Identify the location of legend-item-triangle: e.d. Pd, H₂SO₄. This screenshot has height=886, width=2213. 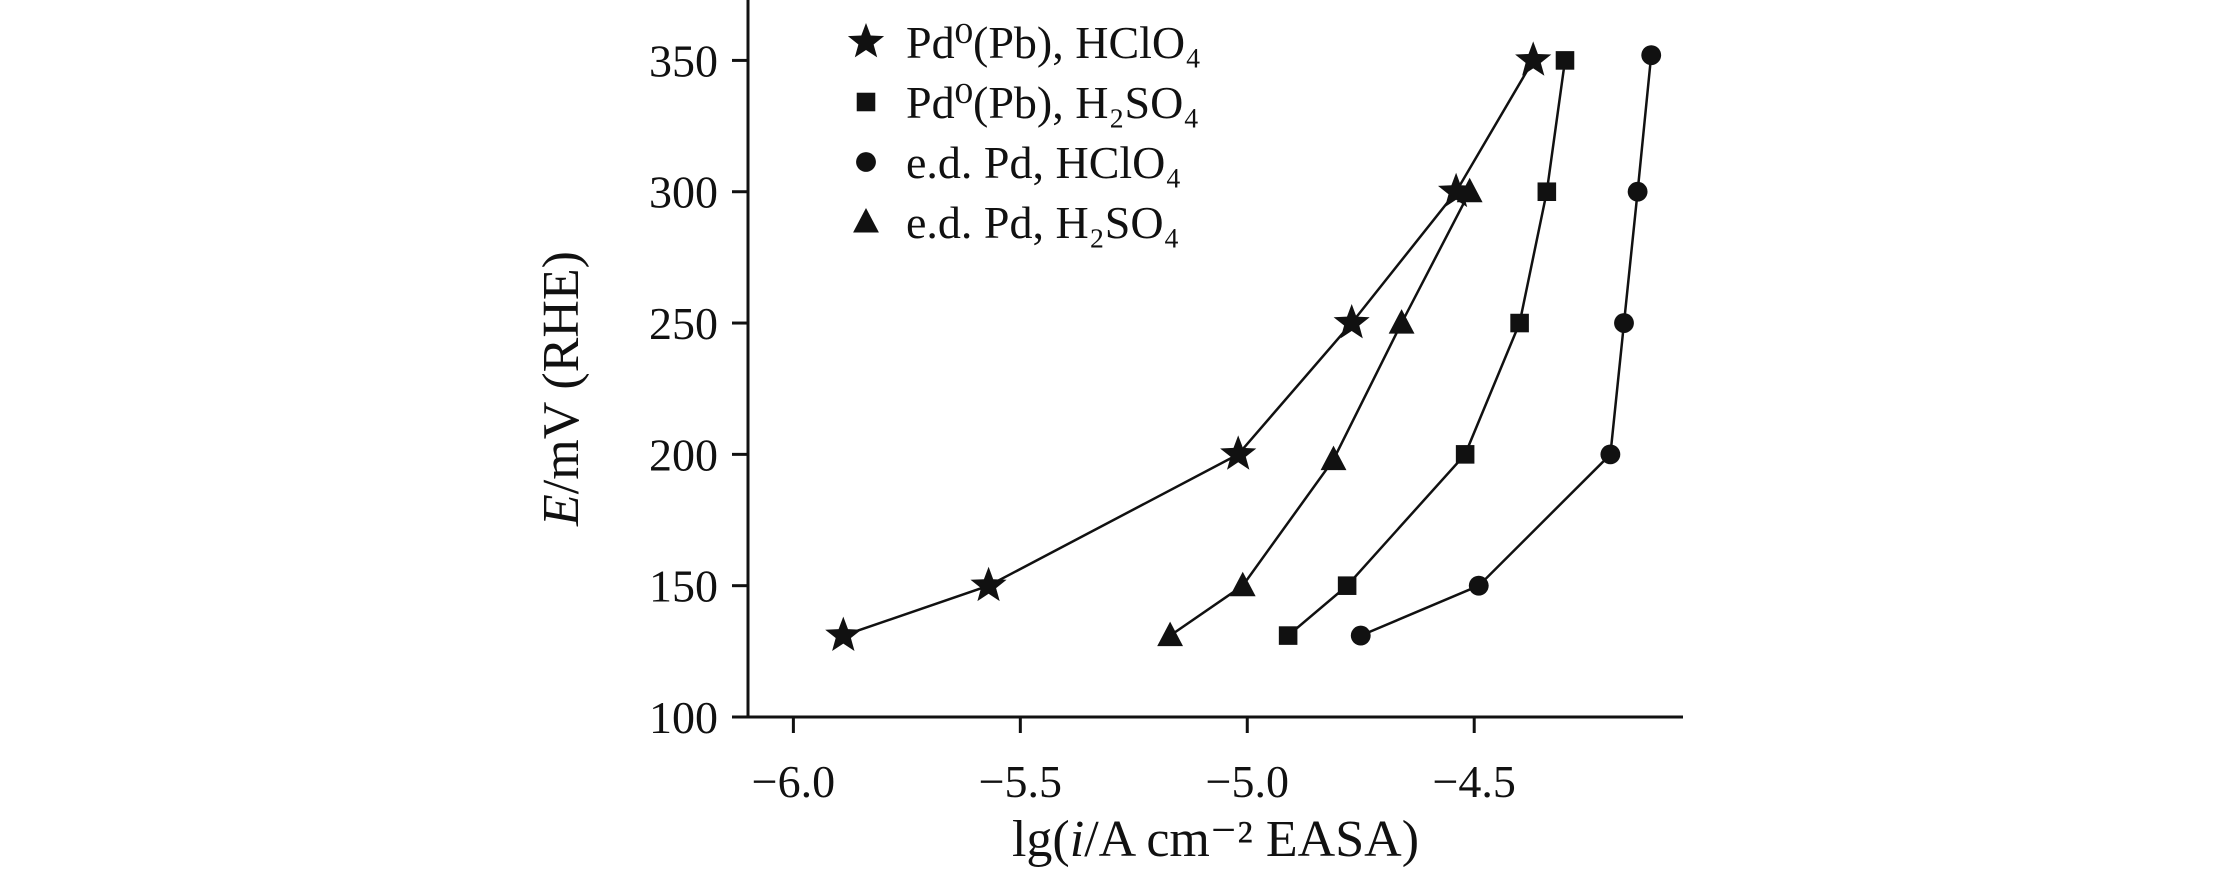
(1016, 222).